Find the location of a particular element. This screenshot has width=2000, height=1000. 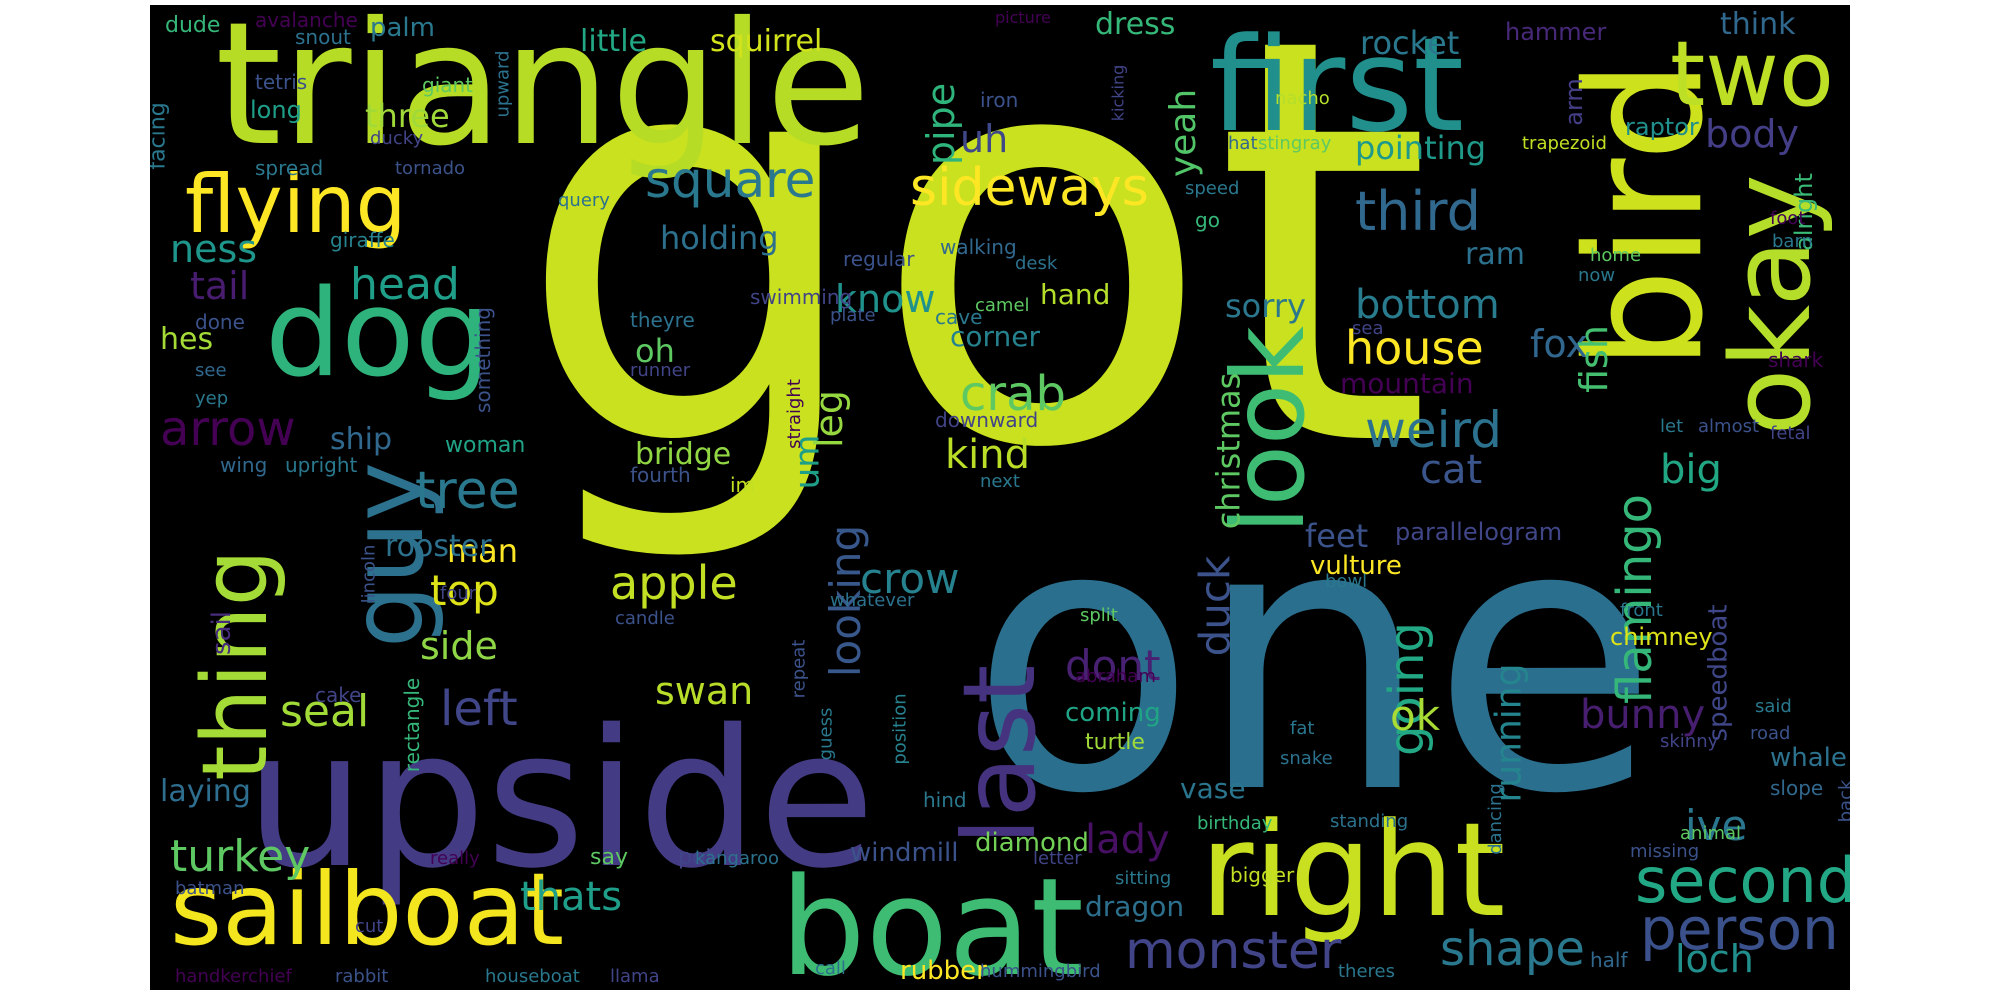

word-yep: yep is located at coordinates (212, 398).